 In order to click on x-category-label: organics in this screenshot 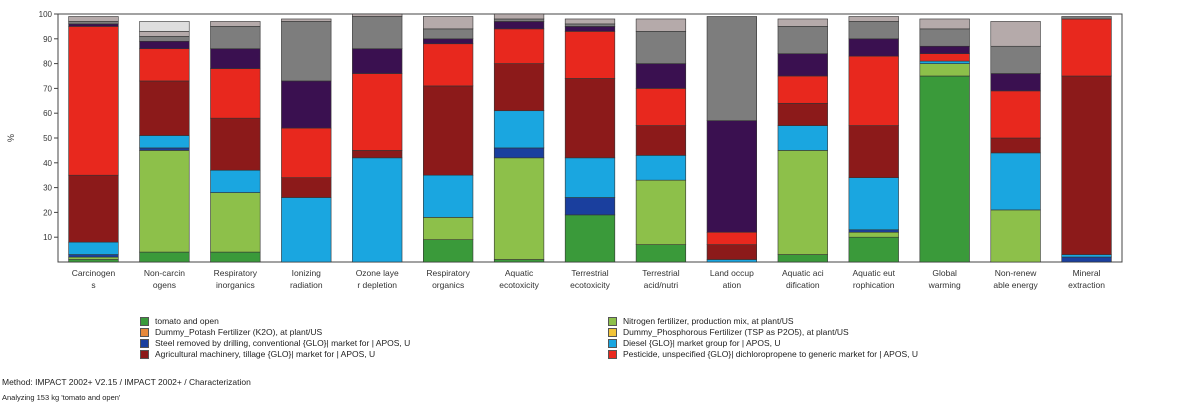, I will do `click(448, 285)`.